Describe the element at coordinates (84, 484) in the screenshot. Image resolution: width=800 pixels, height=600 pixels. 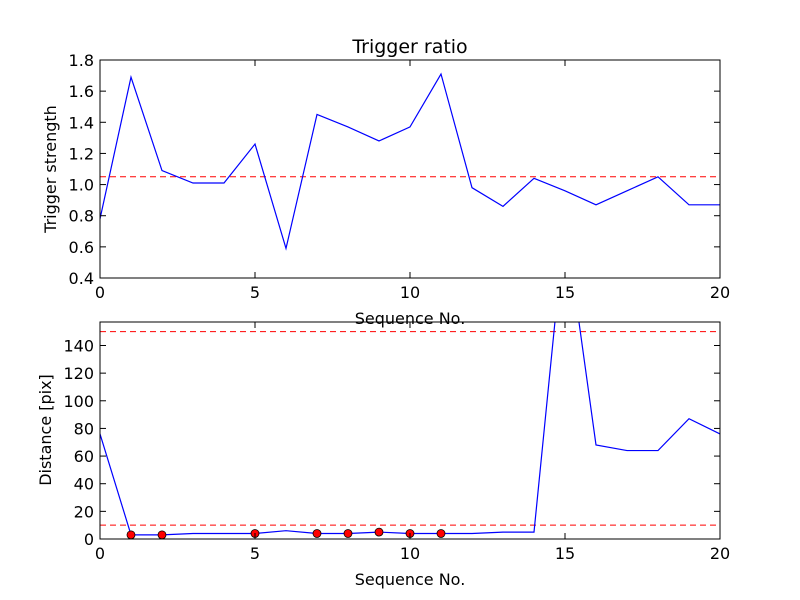
I see `y-tick-label: 40` at that location.